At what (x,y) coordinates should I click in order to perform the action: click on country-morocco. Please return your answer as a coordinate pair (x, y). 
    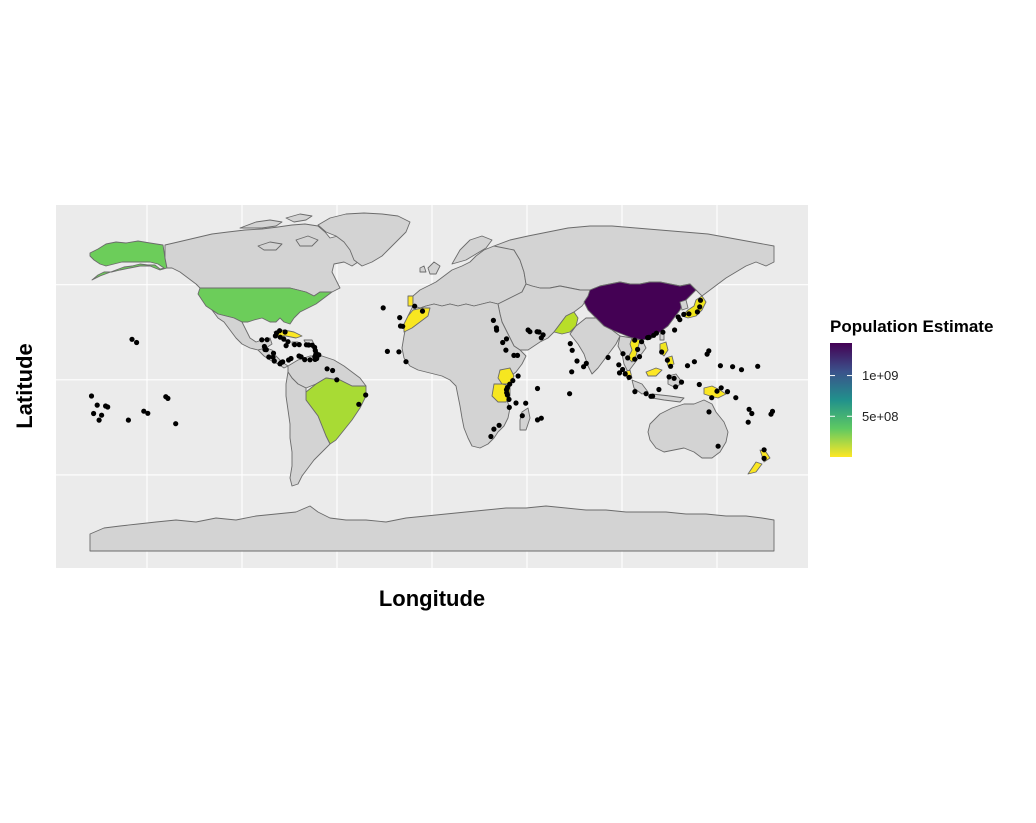
    Looking at the image, I should click on (417, 320).